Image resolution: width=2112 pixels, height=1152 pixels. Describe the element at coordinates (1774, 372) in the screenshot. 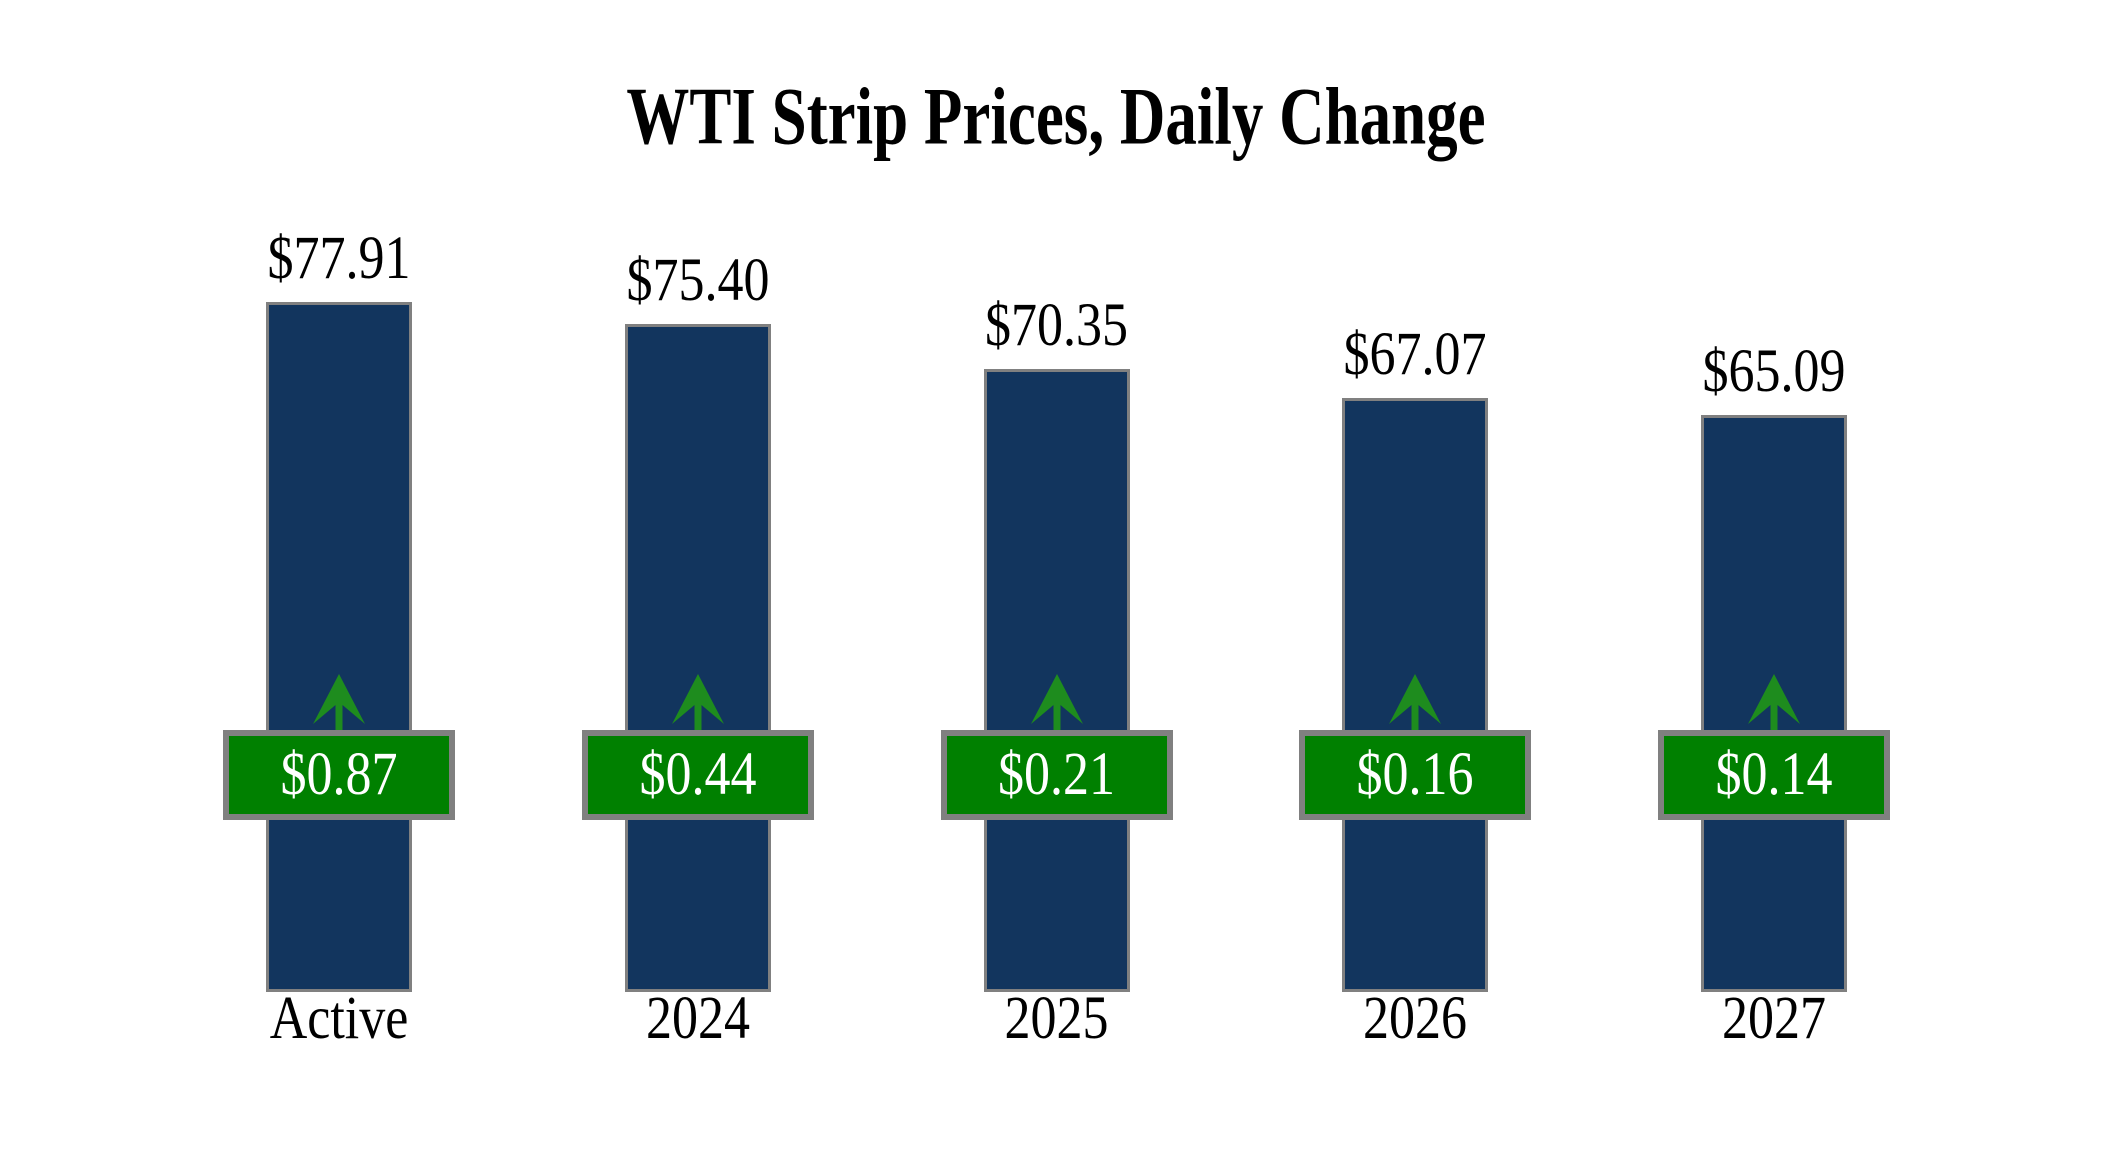

I see `price-label: $65.09` at that location.